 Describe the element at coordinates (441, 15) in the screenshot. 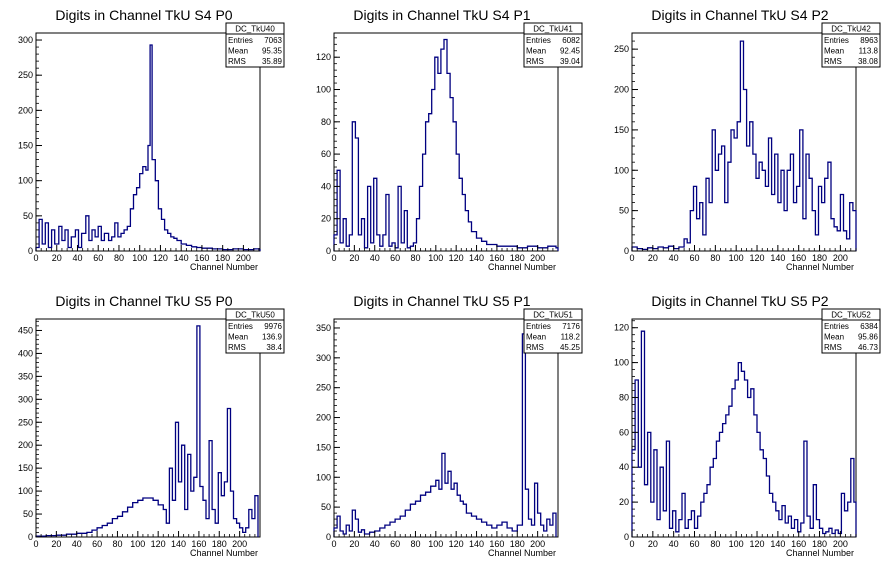

I see `chart-title: Digits in Channel TkU S4 P1` at that location.